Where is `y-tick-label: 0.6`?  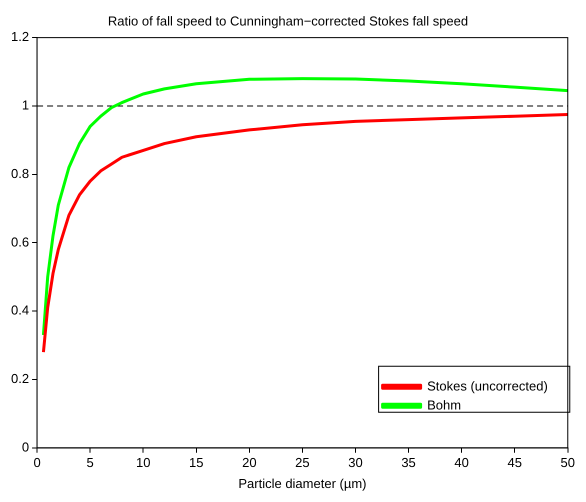 y-tick-label: 0.6 is located at coordinates (20, 242).